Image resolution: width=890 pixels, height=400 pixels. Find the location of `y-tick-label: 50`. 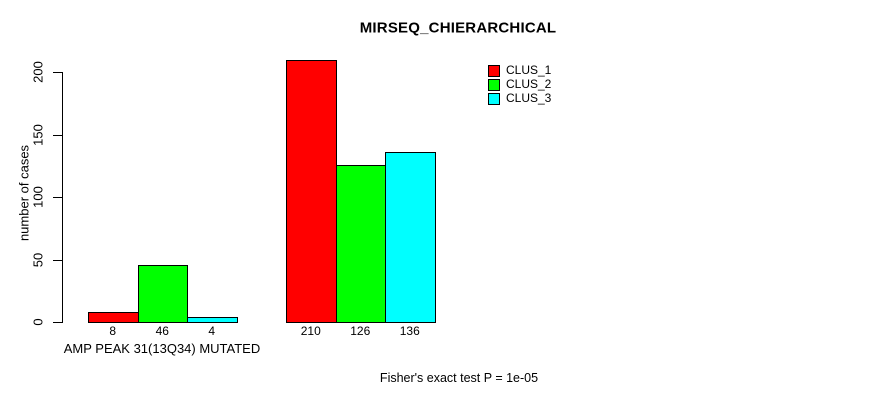

y-tick-label: 50 is located at coordinates (38, 259).